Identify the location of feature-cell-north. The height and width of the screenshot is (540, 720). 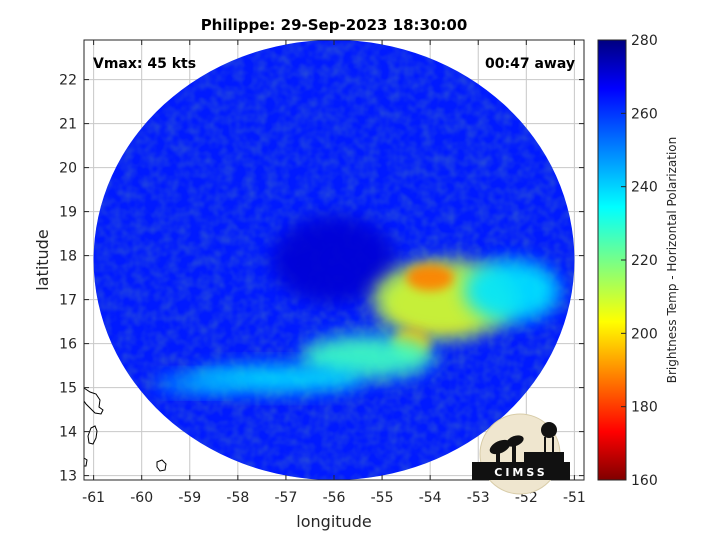
(430, 277).